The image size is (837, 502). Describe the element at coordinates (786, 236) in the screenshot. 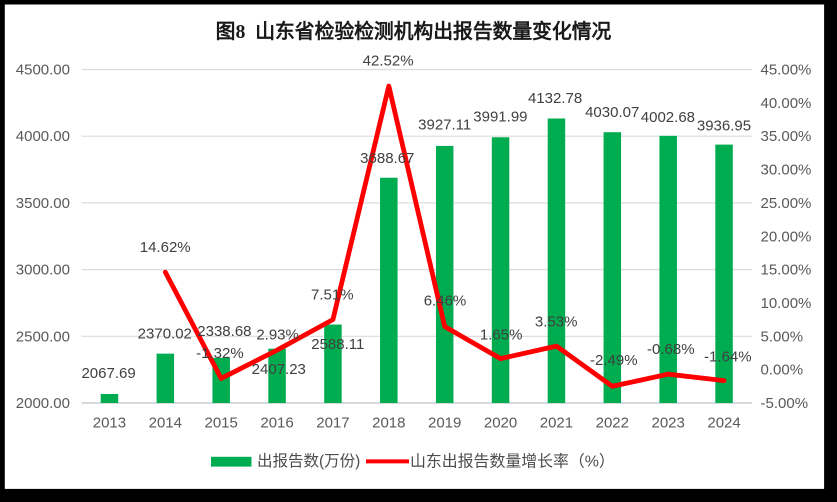

I see `svg-text: 20.00%` at that location.